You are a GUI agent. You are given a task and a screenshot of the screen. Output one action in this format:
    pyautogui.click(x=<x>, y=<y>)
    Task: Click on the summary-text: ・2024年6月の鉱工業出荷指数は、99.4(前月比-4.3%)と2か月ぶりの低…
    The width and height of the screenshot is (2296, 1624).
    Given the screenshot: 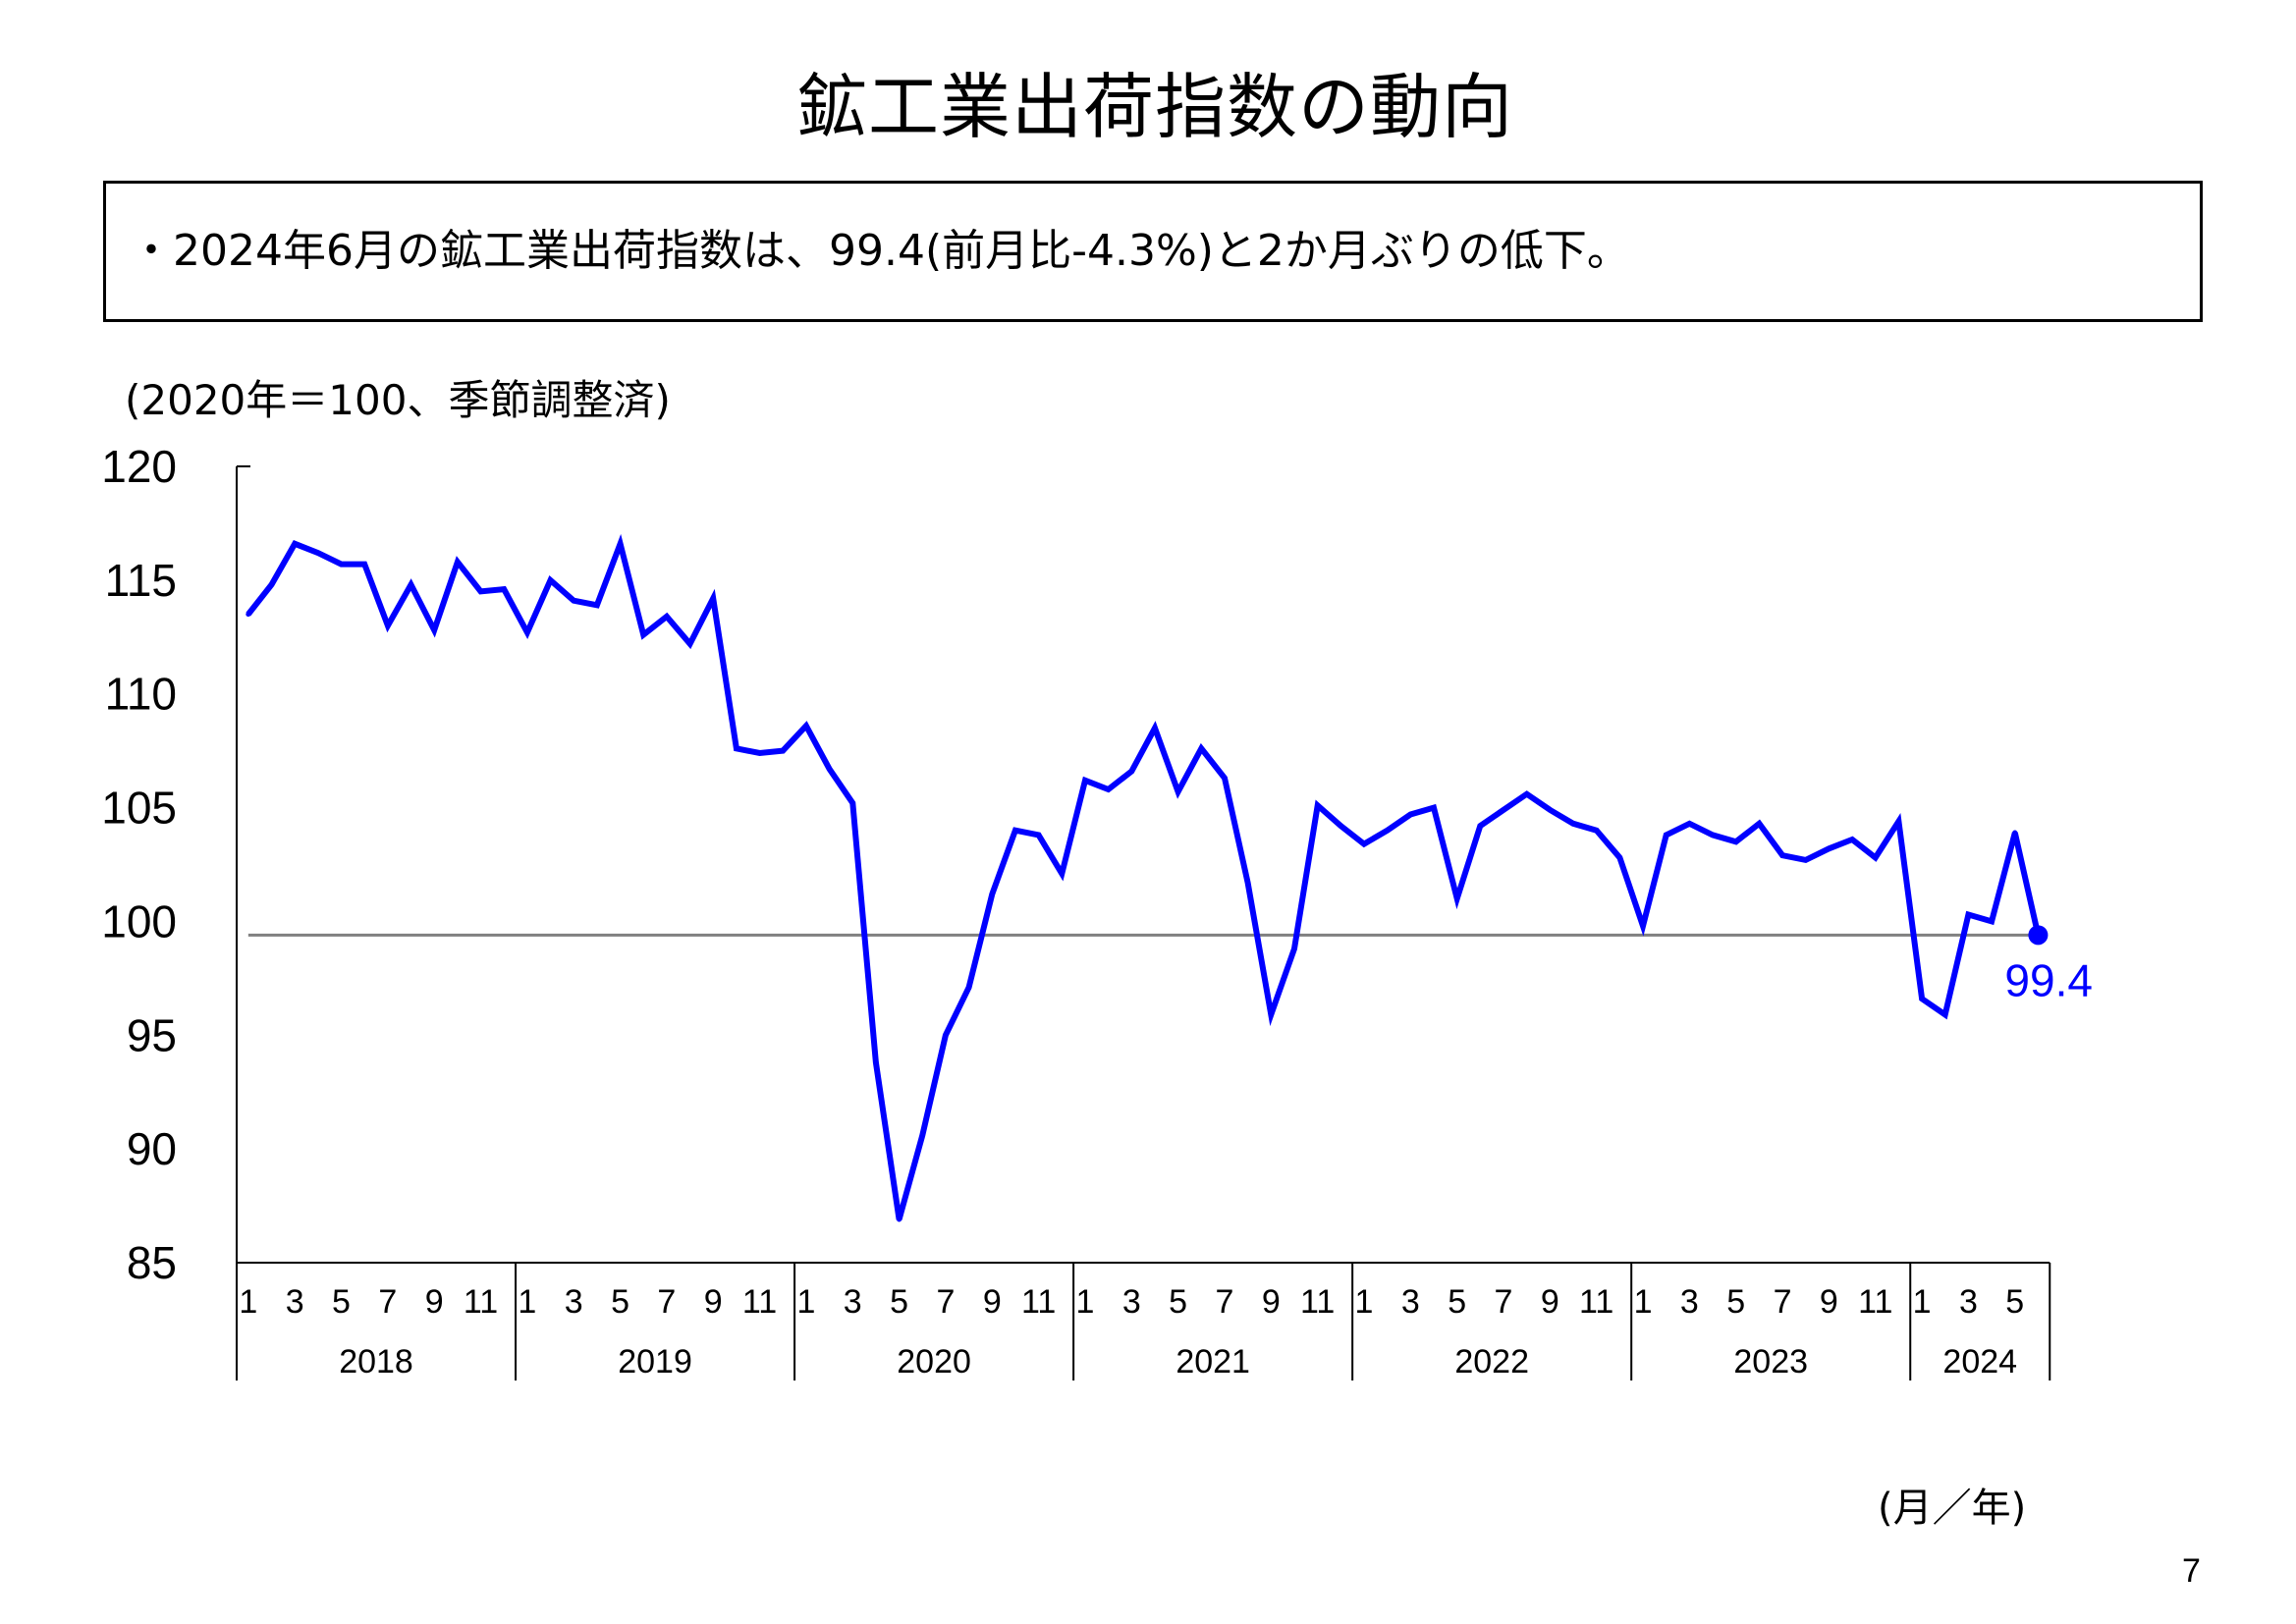 What is the action you would take?
    pyautogui.click(x=880, y=251)
    